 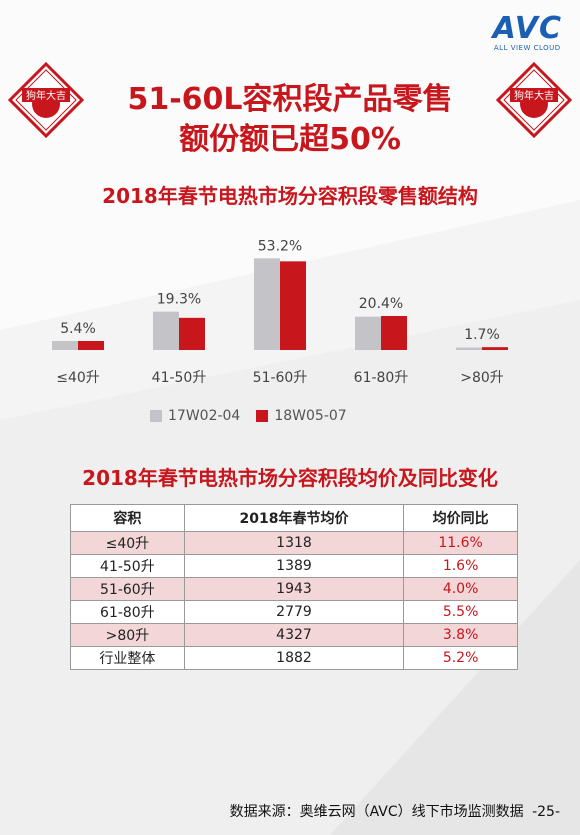 I want to click on table-row: ≤40升 1318 11.6%, so click(x=294, y=543).